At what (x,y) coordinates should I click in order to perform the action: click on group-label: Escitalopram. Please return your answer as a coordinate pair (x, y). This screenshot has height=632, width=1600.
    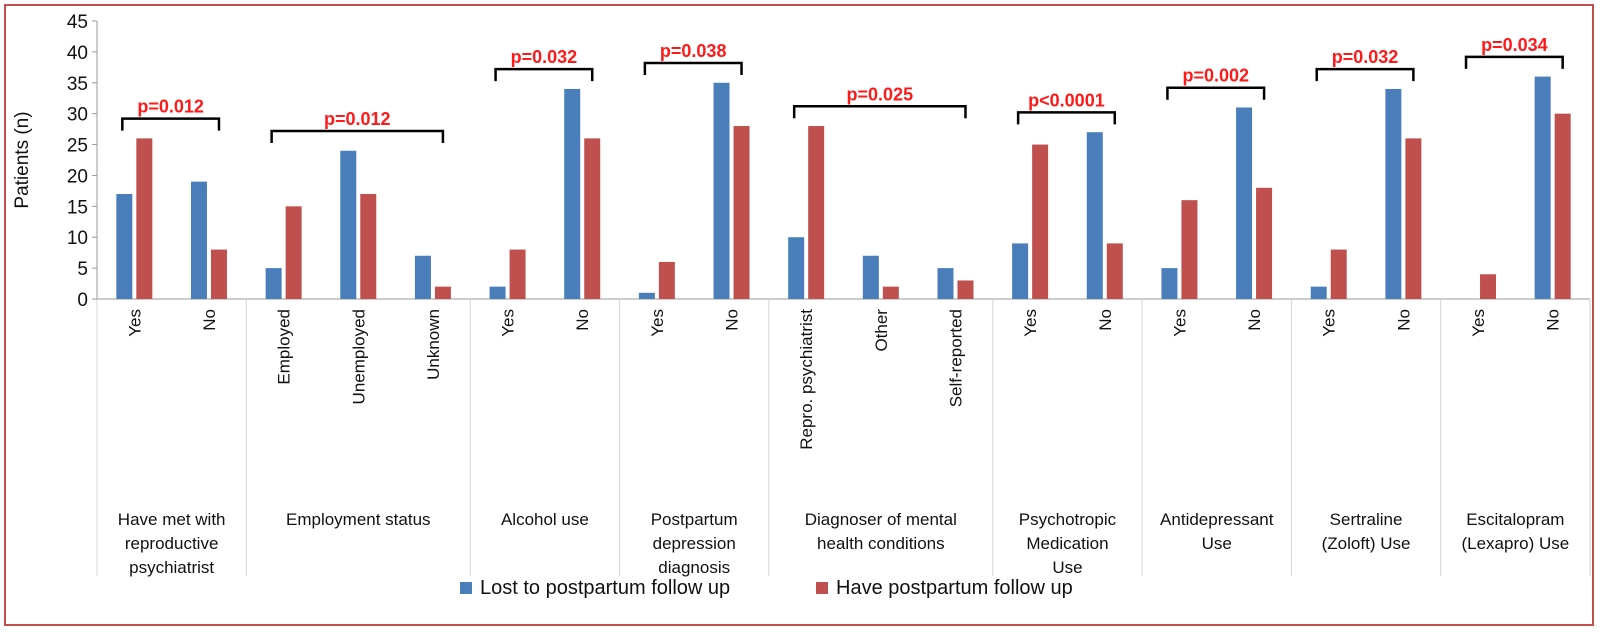
    Looking at the image, I should click on (1515, 519).